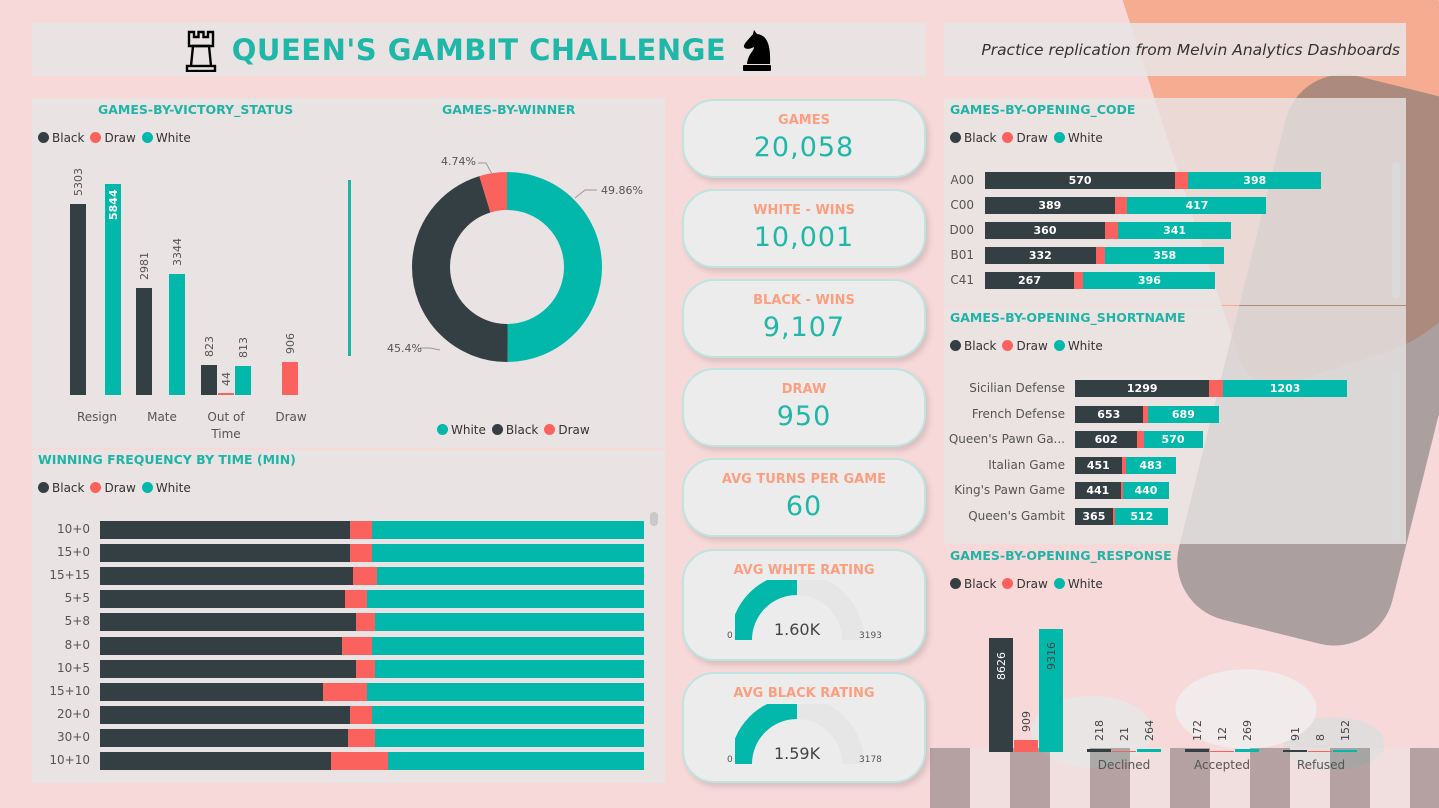 The width and height of the screenshot is (1439, 808). I want to click on black-rating-min: 0, so click(730, 760).